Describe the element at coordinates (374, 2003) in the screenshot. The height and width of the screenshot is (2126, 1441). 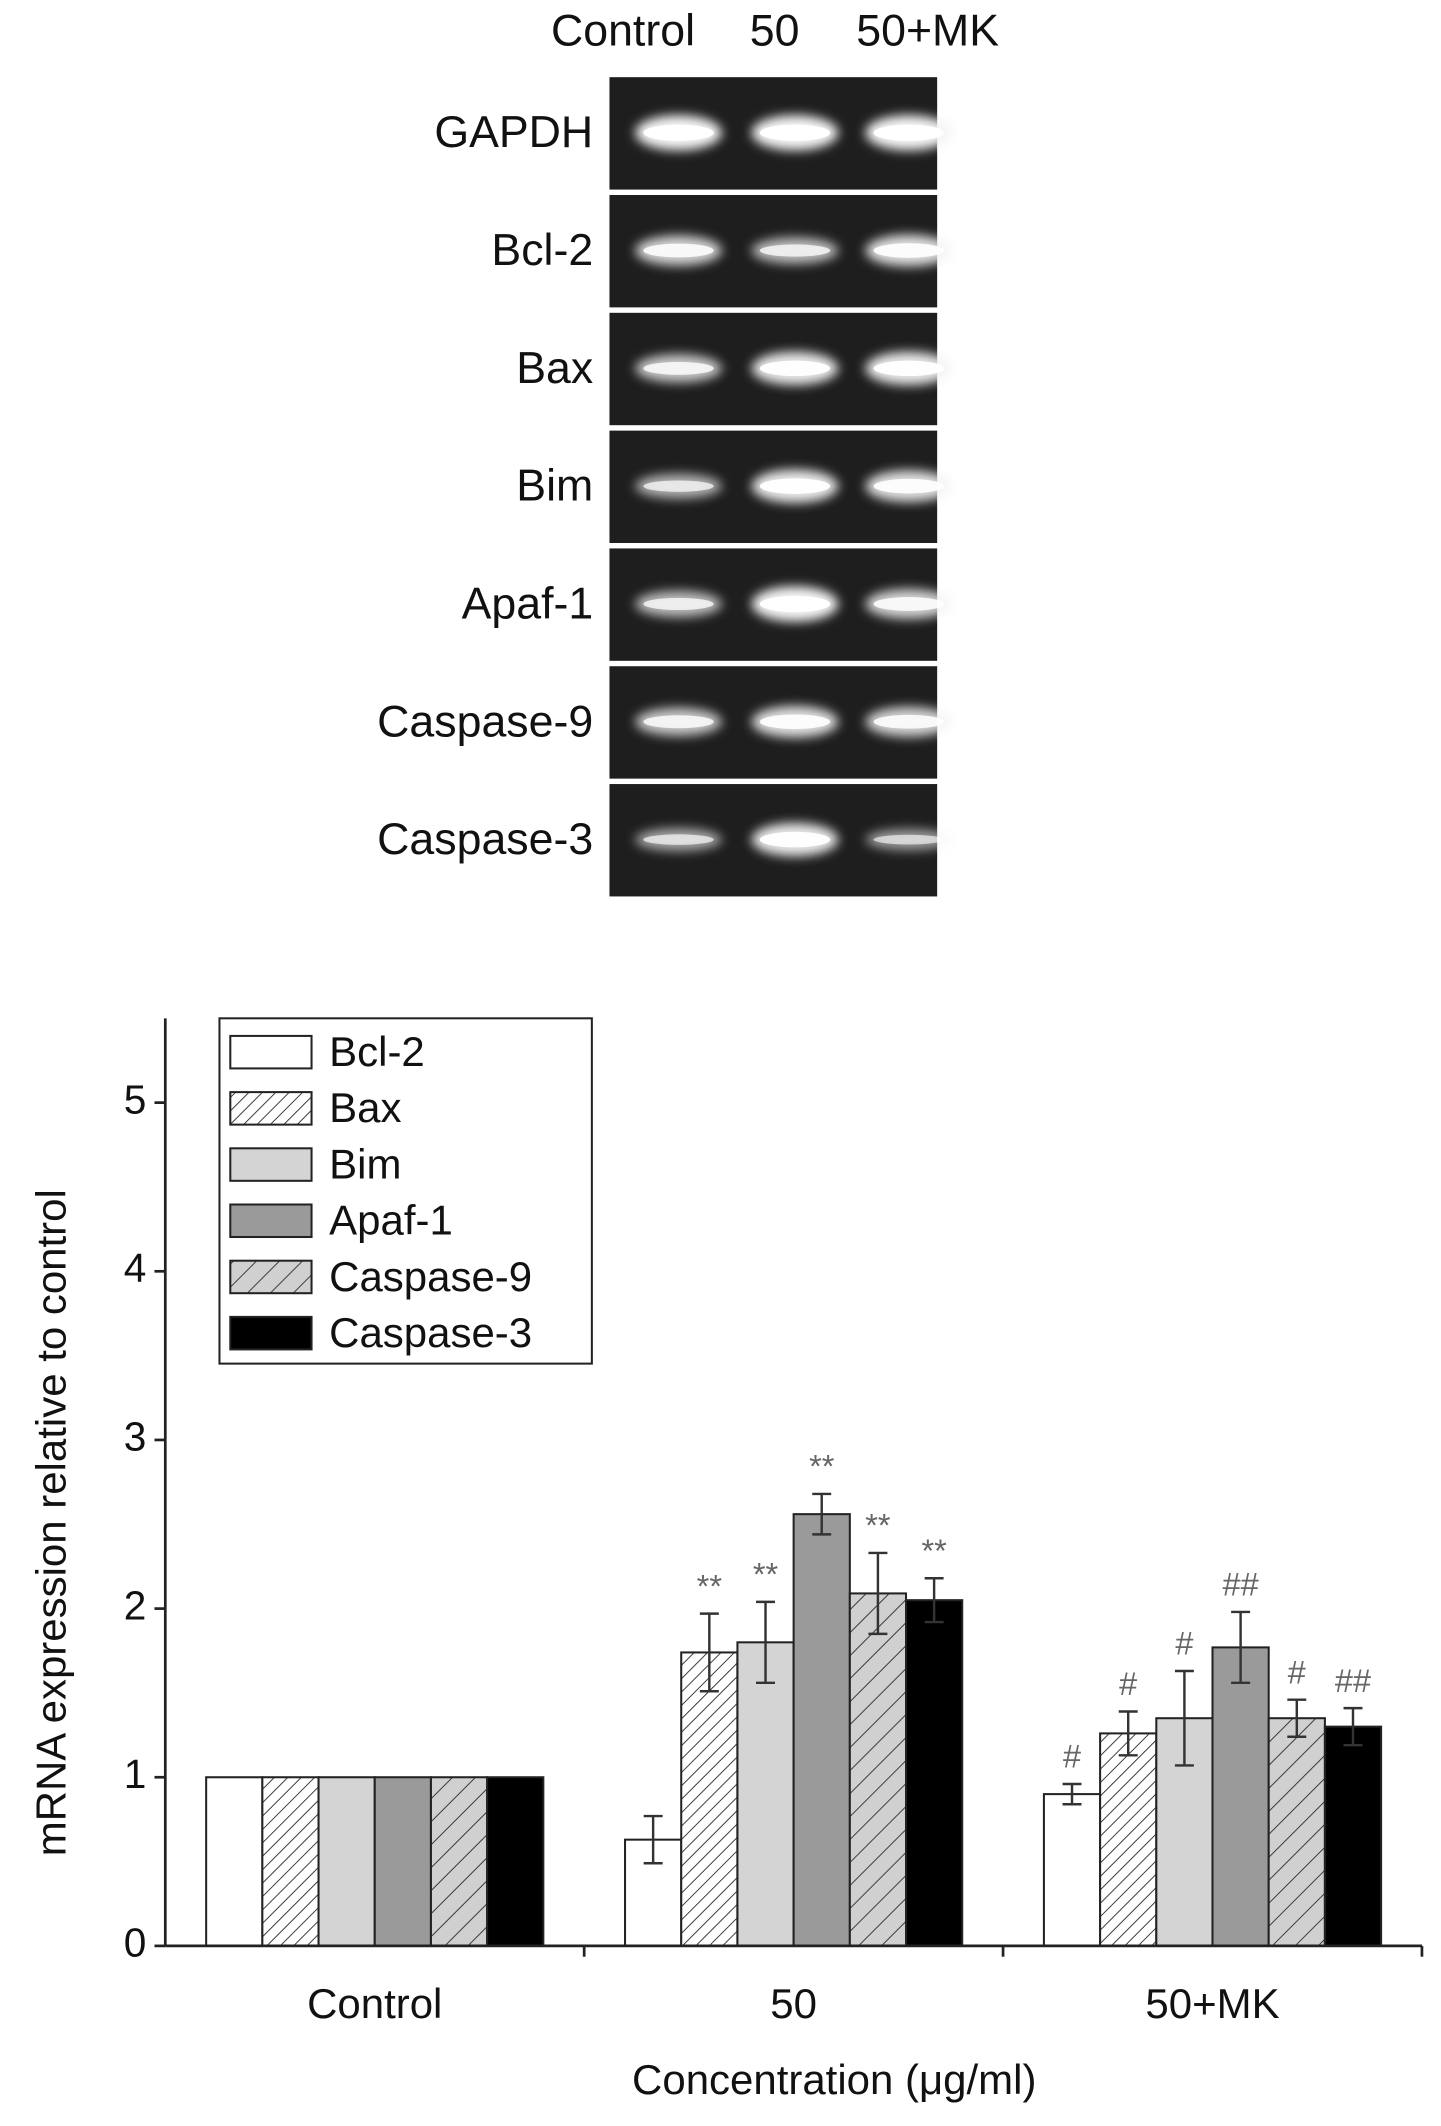
I see `x-tick-label: Control` at that location.